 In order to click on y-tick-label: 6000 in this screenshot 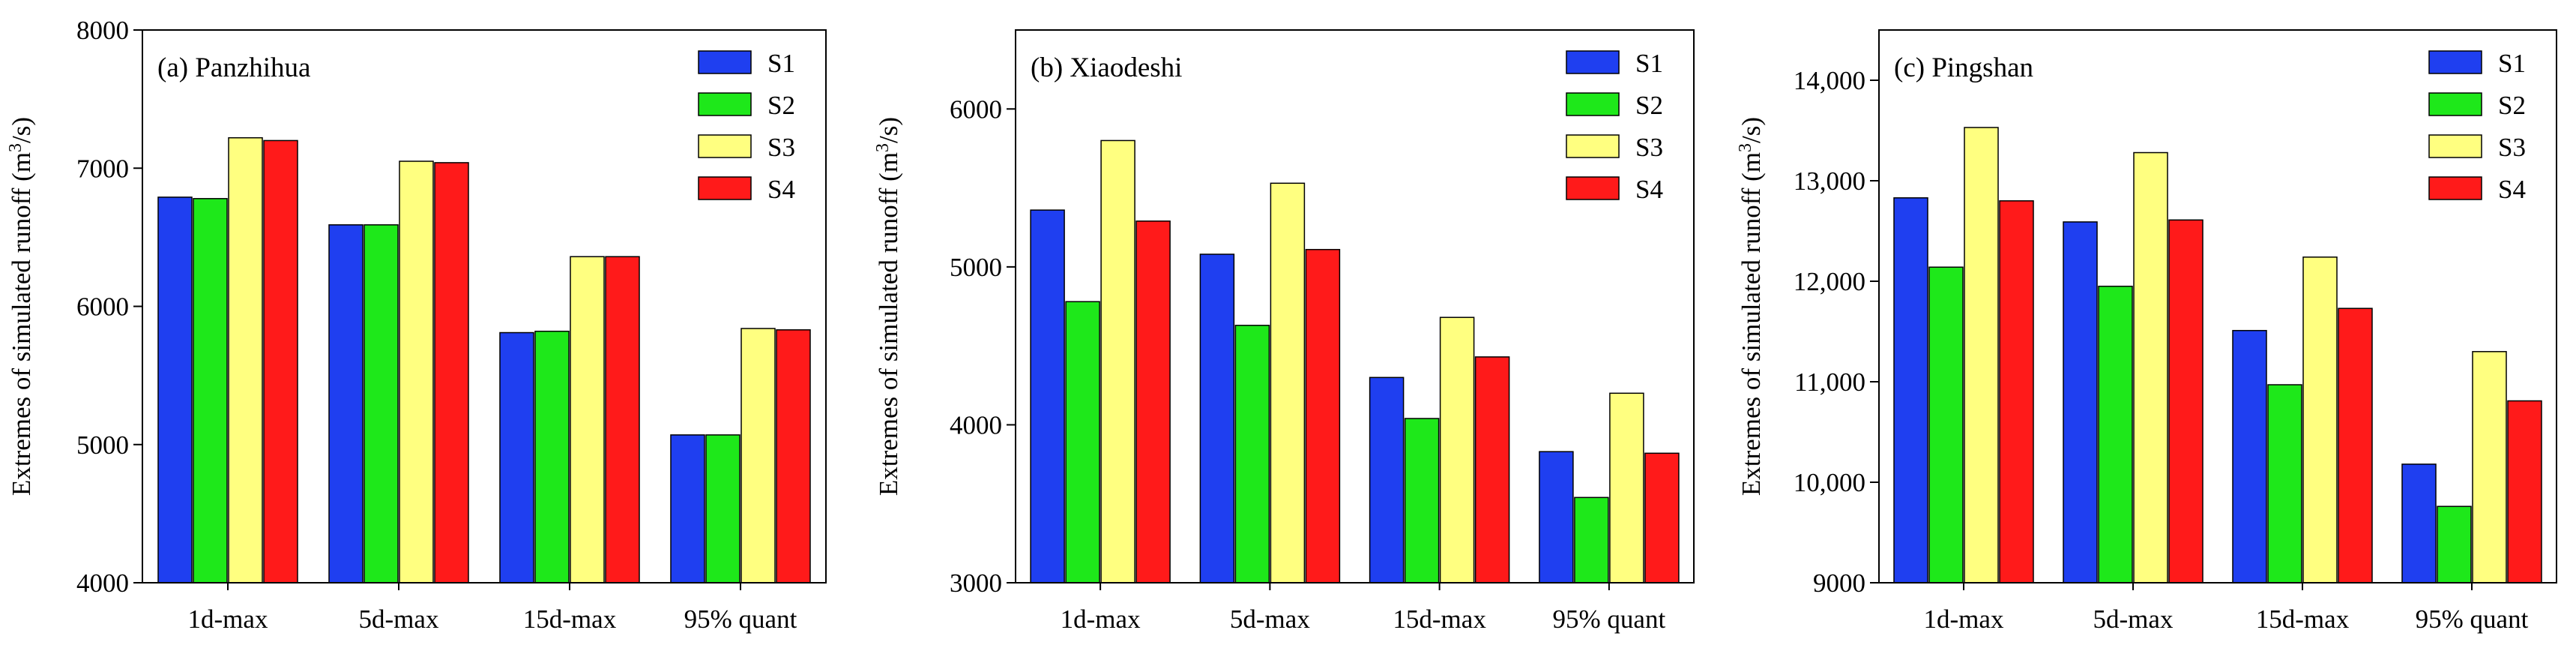, I will do `click(976, 109)`.